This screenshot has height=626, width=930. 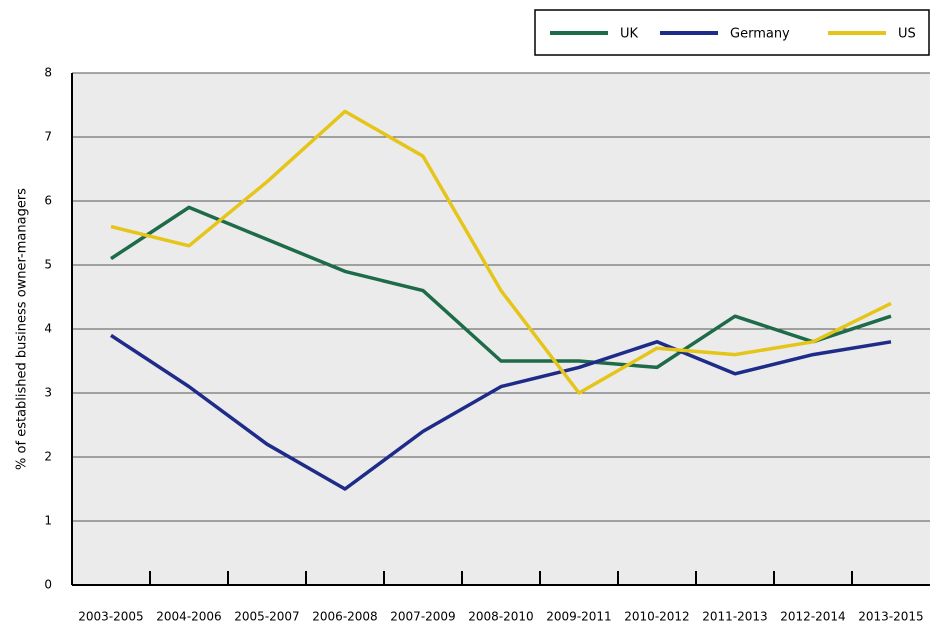 What do you see at coordinates (22, 329) in the screenshot?
I see `y-axis-label: % of established business owner-managers` at bounding box center [22, 329].